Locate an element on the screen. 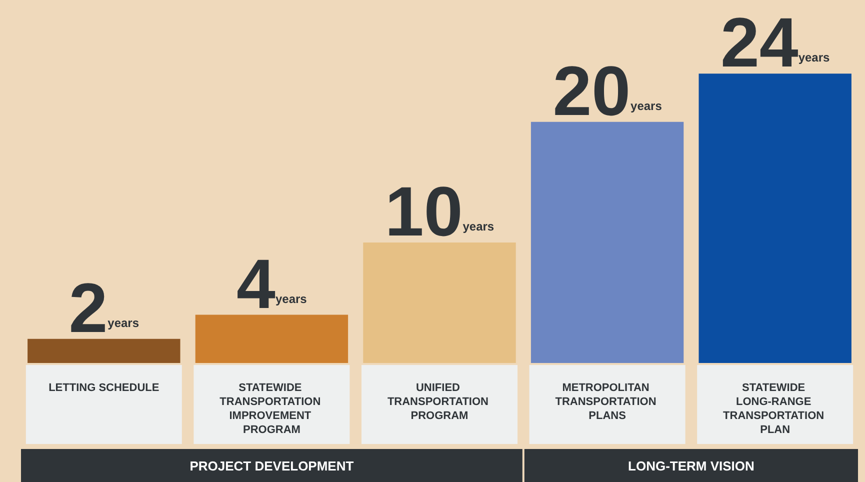  x-tick-label: LETTING SCHEDULE is located at coordinates (104, 388).